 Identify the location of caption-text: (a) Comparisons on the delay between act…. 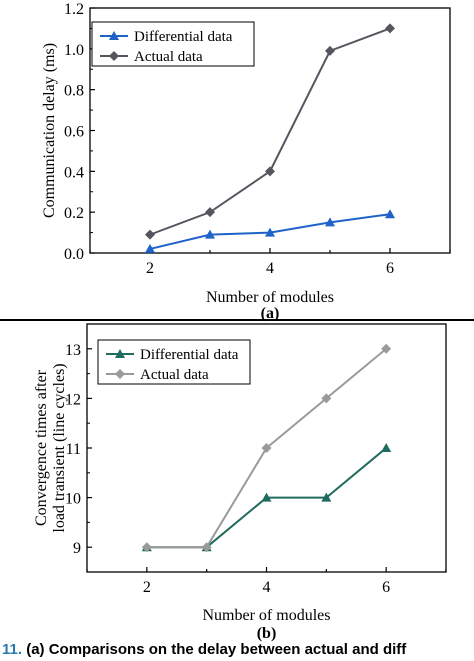
(216, 649).